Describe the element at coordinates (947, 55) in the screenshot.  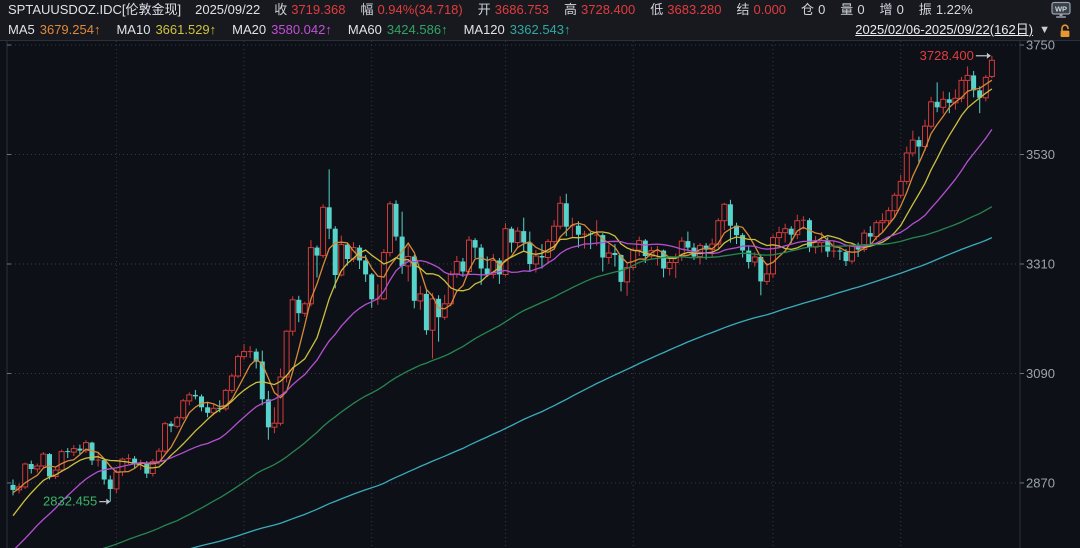
I see `window-high-label: 3728.400` at that location.